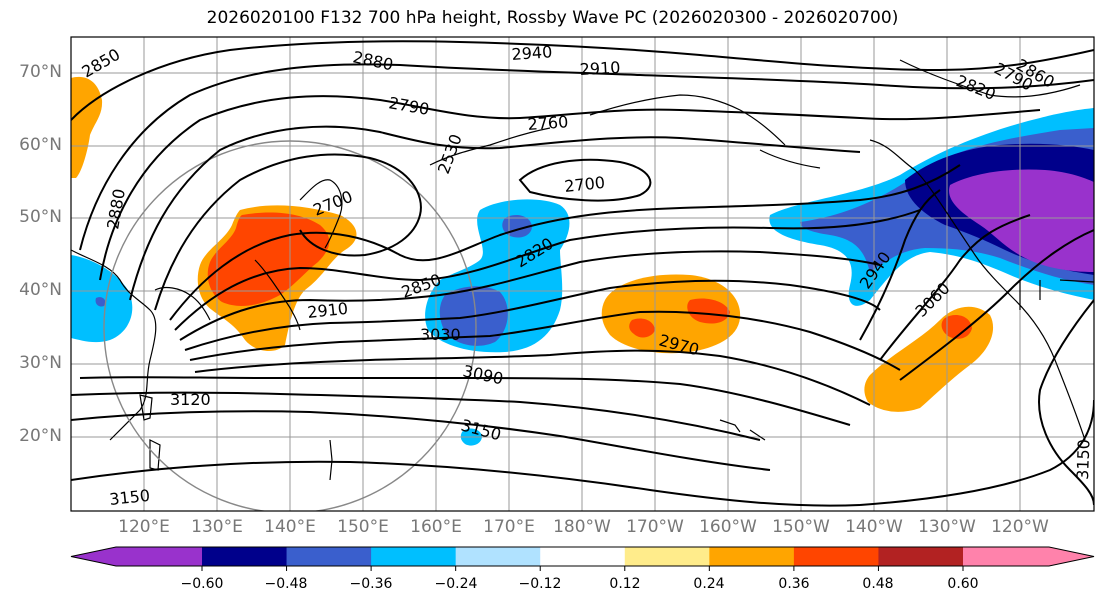 Image resolution: width=1105 pixels, height=604 pixels. I want to click on positive-anomaly-northwest, so click(87, 127).